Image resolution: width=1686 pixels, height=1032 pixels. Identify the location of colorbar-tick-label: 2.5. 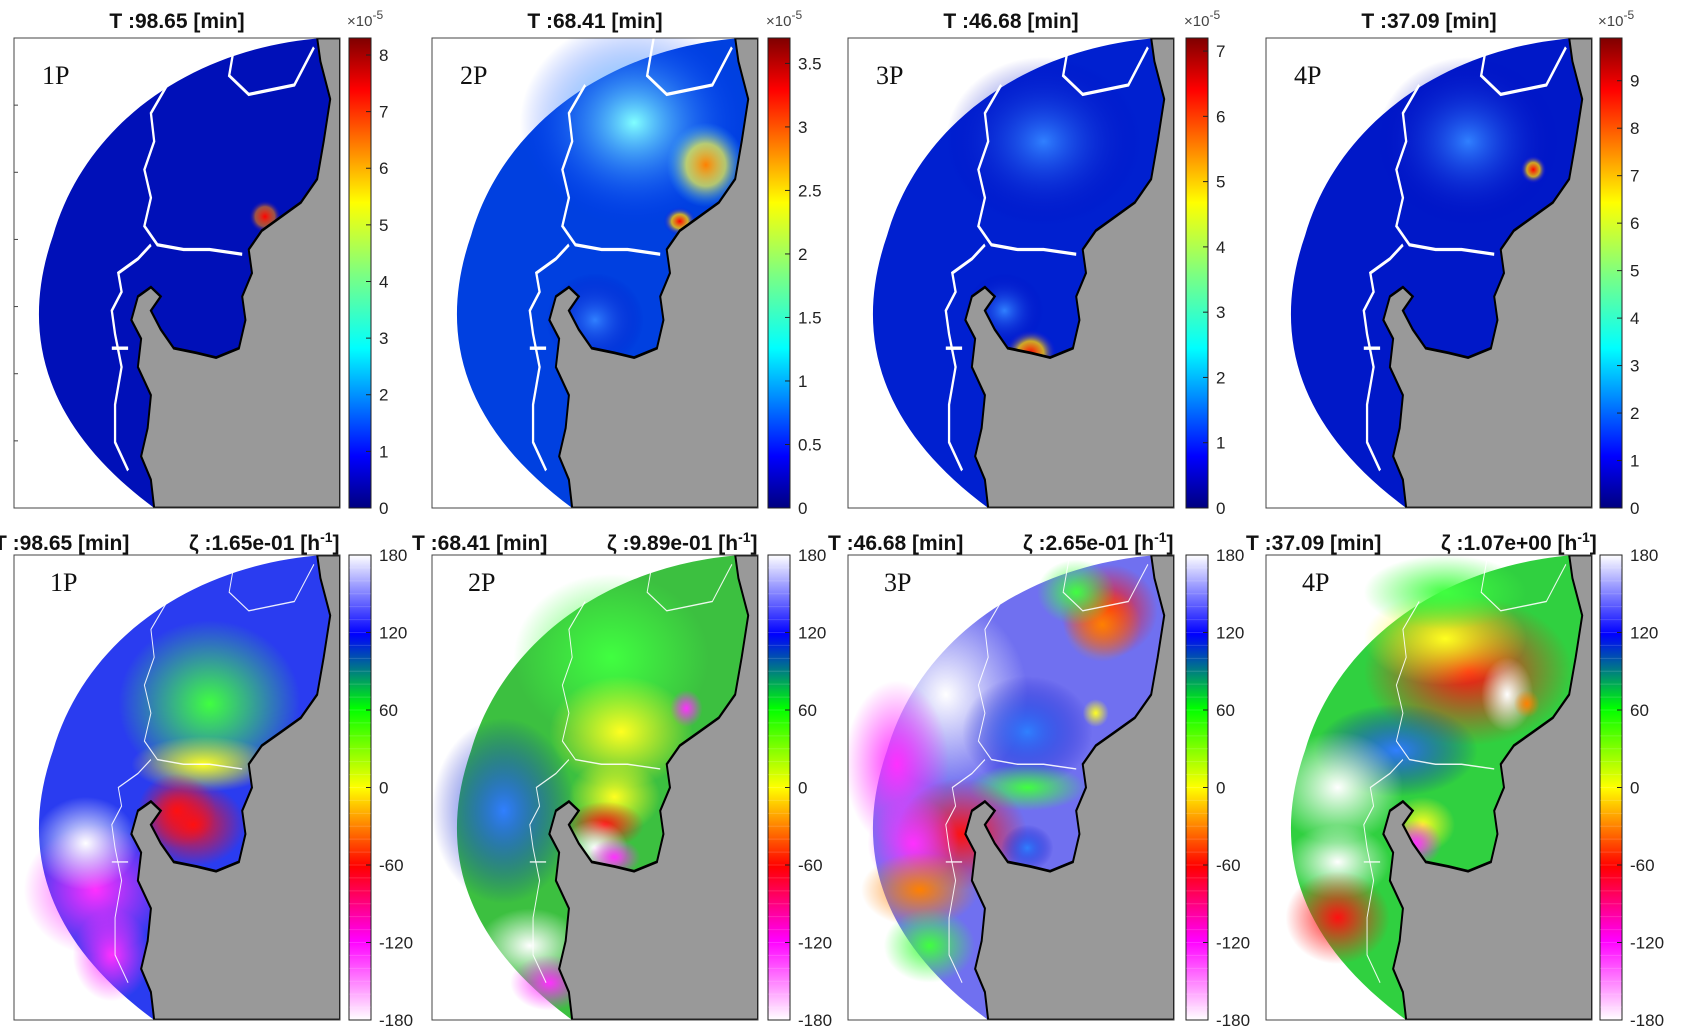
(810, 190).